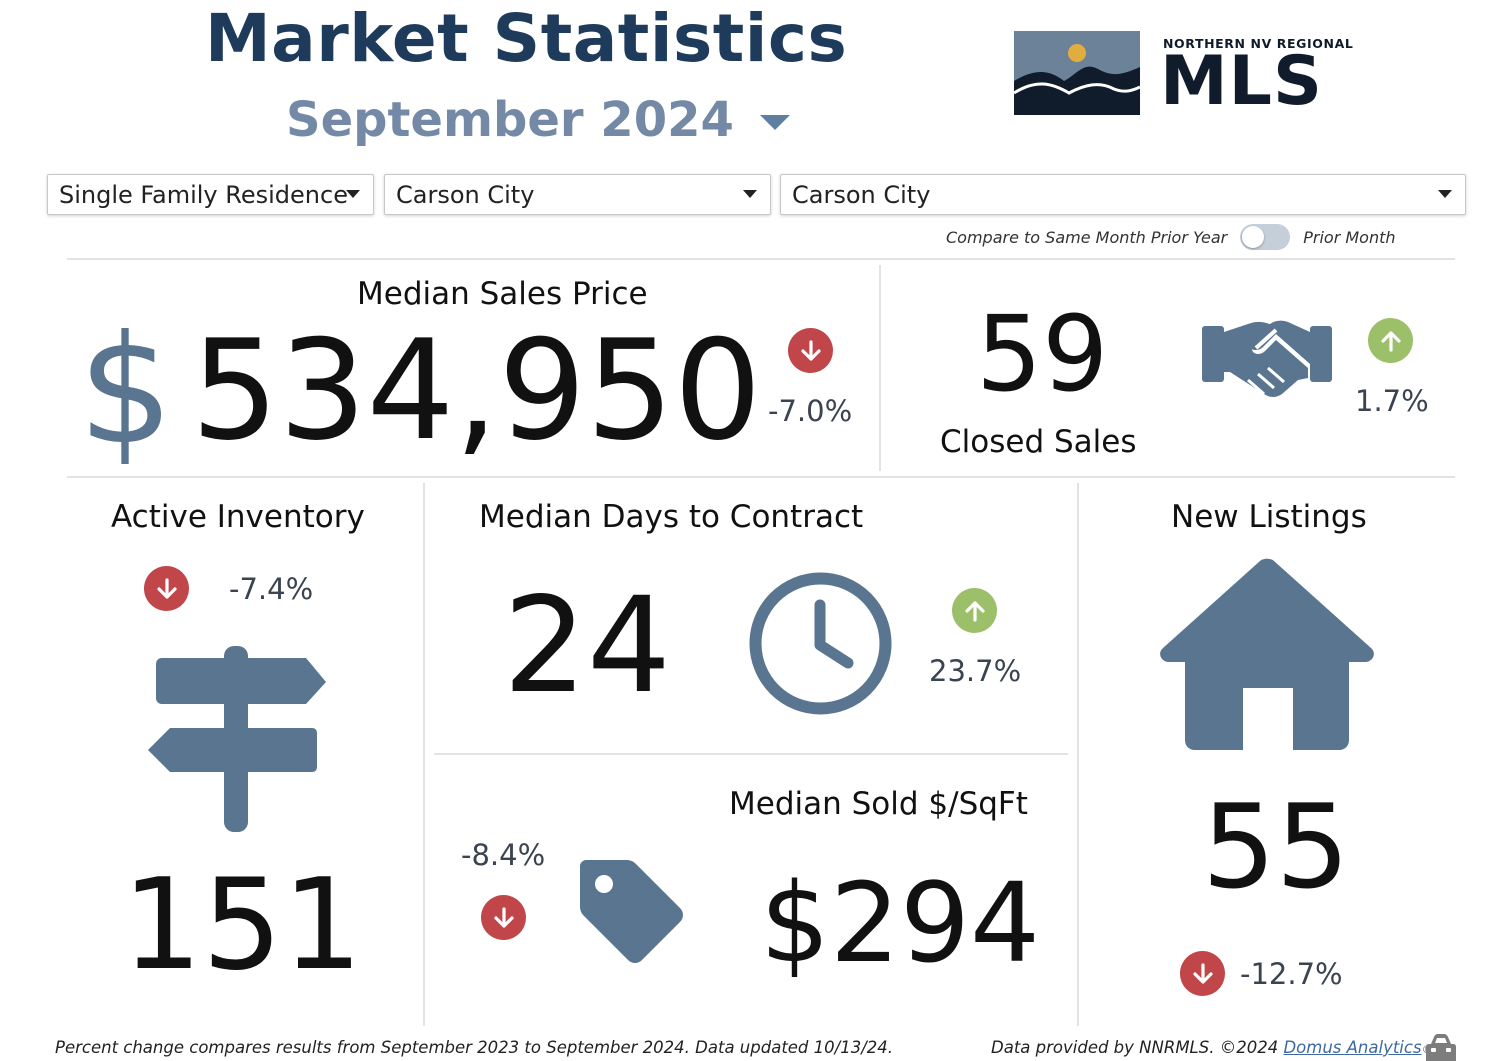 This screenshot has width=1500, height=1061. Describe the element at coordinates (671, 517) in the screenshot. I see `median-days-label: Median Days to Contract` at that location.